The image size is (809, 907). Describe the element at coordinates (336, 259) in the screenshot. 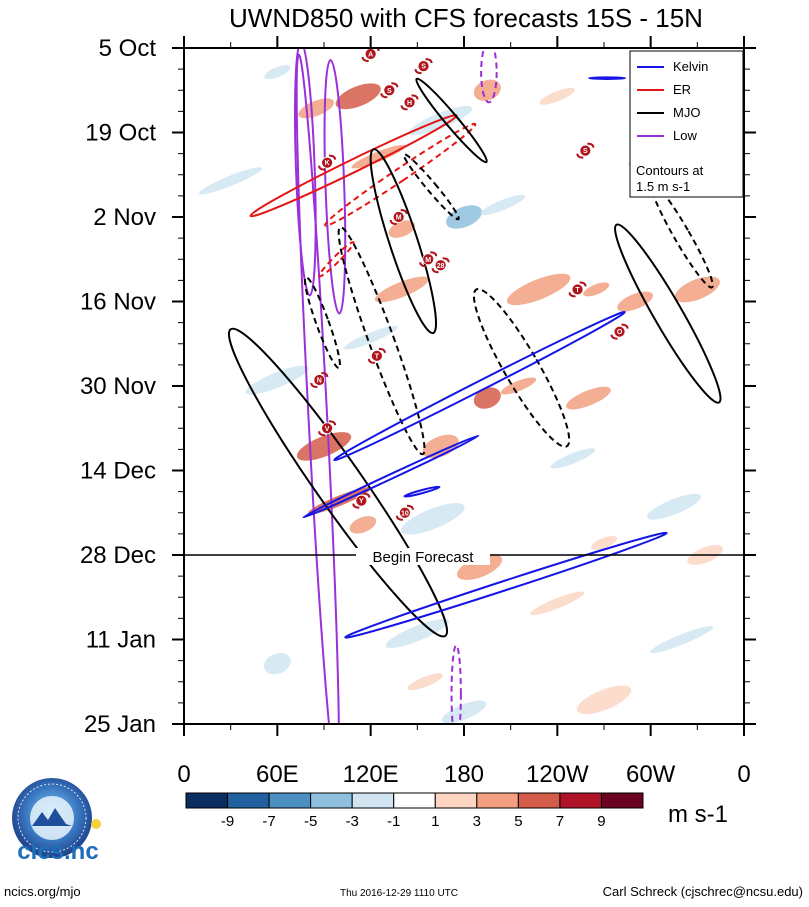

I see `er-contour` at that location.